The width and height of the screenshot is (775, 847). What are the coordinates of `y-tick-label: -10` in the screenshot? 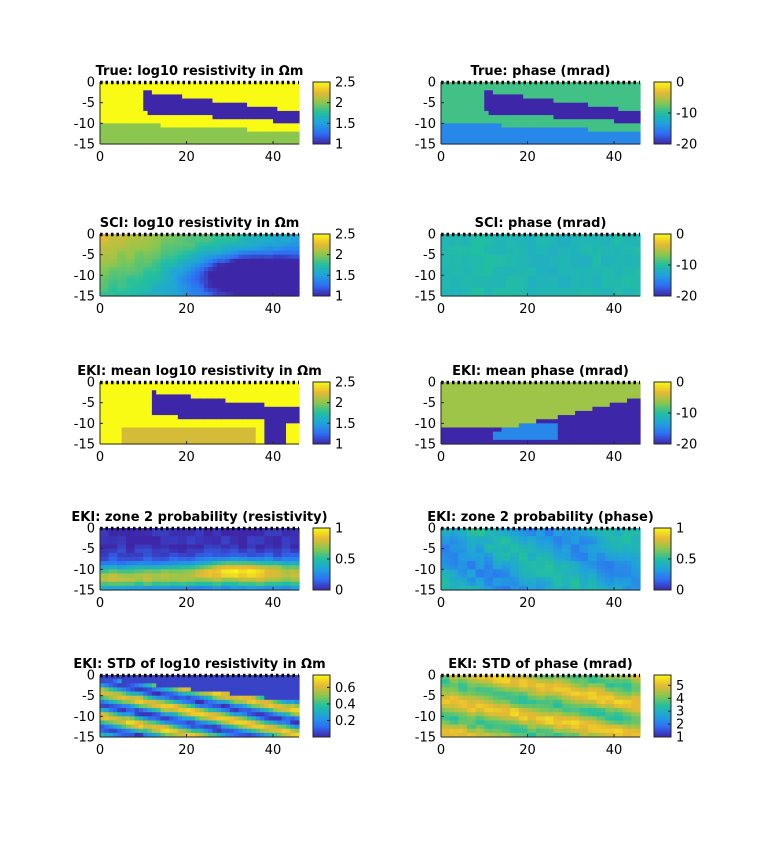 It's located at (84, 276).